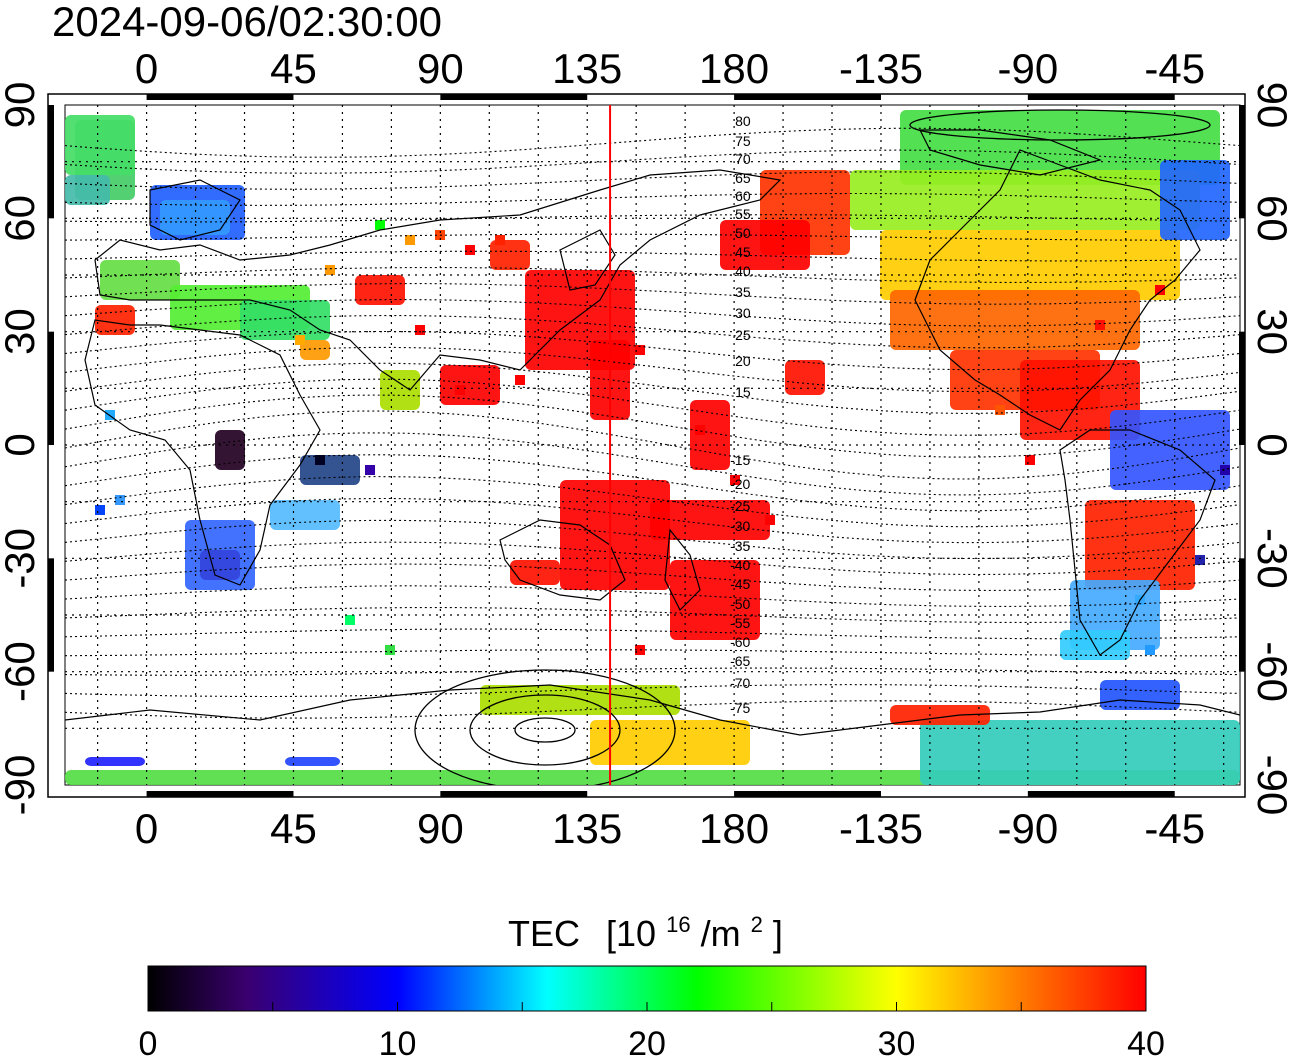 This screenshot has height=1057, width=1294. What do you see at coordinates (740, 623) in the screenshot?
I see `mag-lat-label: -55` at bounding box center [740, 623].